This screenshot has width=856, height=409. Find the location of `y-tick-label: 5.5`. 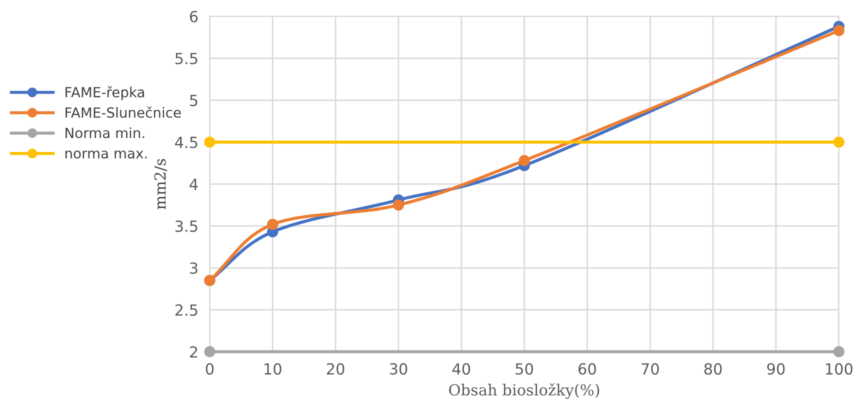

y-tick-label: 5.5 is located at coordinates (186, 58).